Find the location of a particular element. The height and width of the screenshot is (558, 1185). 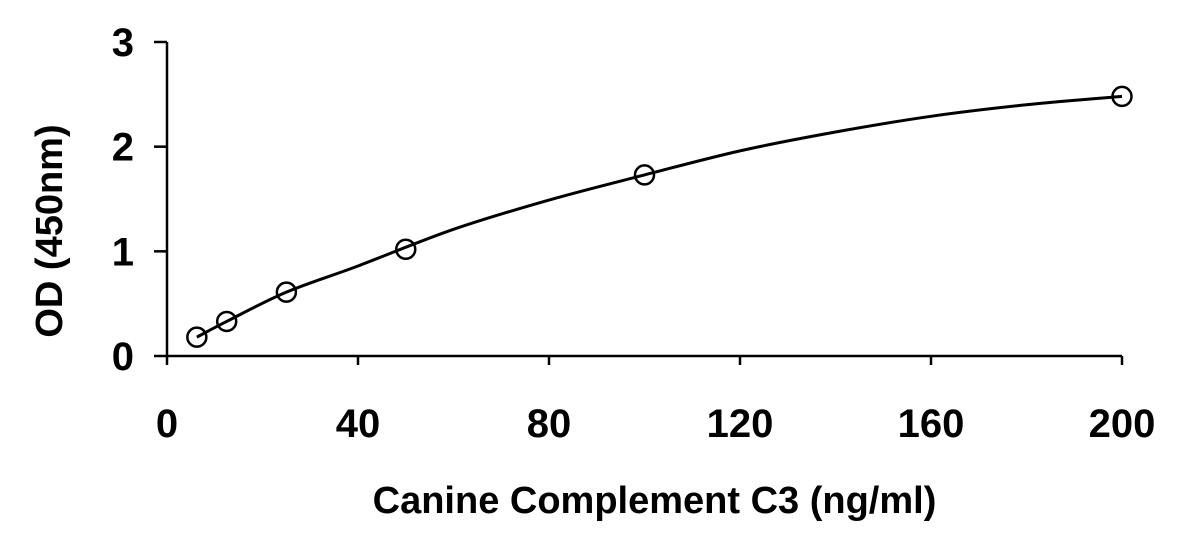

y-tick-label: 3 is located at coordinates (123, 43).